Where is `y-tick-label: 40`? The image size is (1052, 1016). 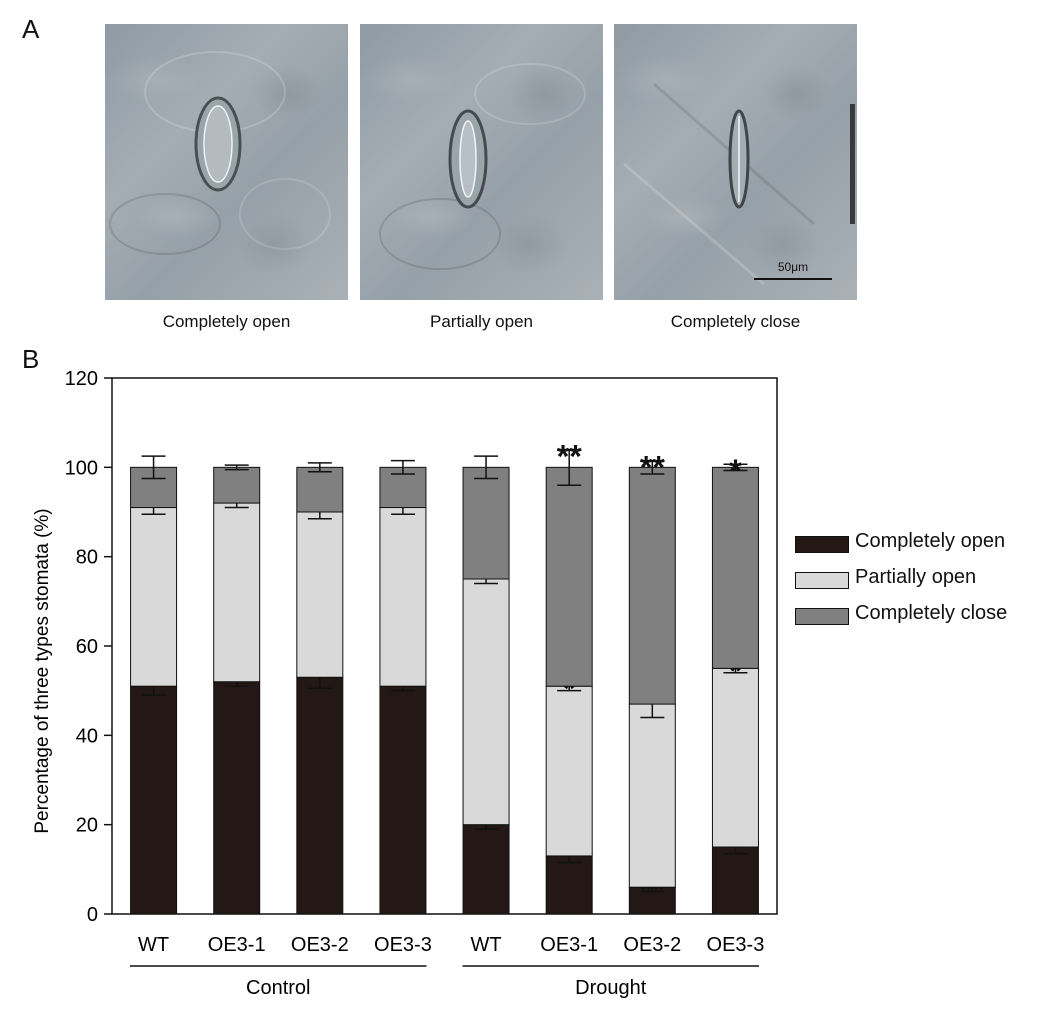
y-tick-label: 40 is located at coordinates (87, 736).